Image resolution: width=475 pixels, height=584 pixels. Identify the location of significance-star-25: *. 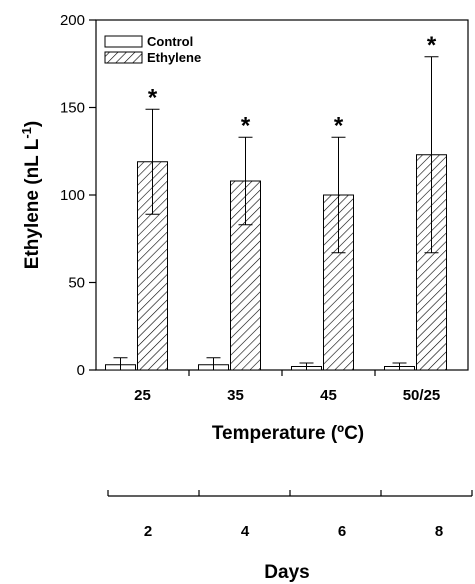
(153, 97).